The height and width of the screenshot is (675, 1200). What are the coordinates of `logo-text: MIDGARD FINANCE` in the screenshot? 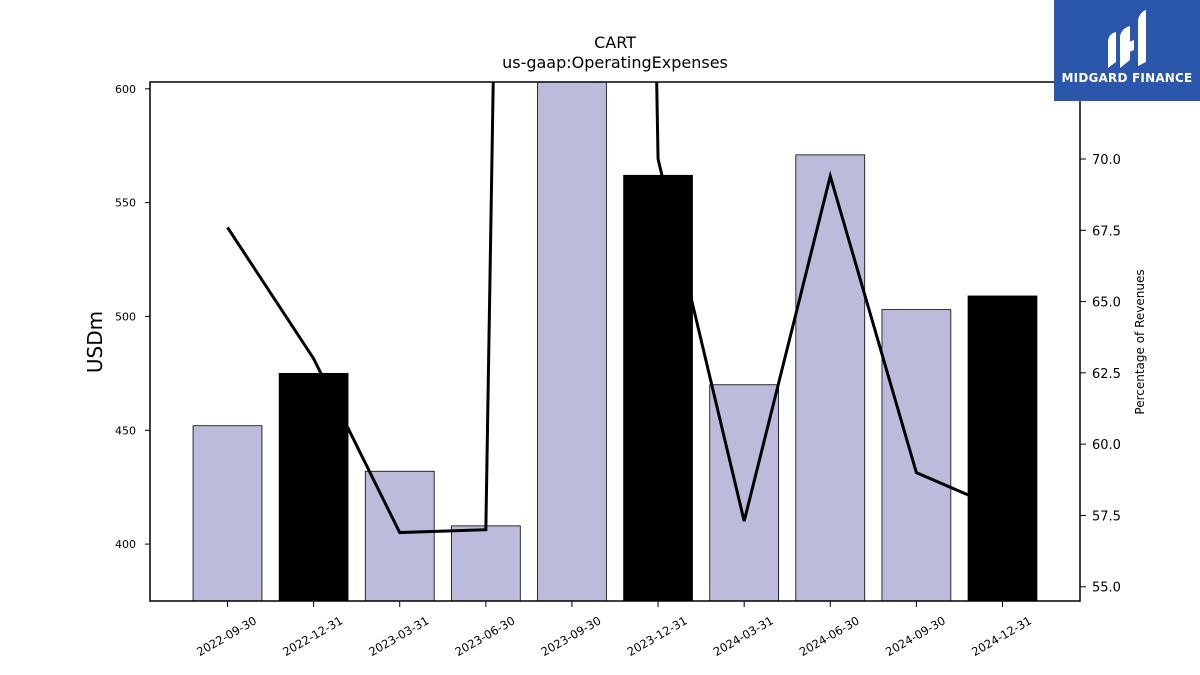 It's located at (1127, 78).